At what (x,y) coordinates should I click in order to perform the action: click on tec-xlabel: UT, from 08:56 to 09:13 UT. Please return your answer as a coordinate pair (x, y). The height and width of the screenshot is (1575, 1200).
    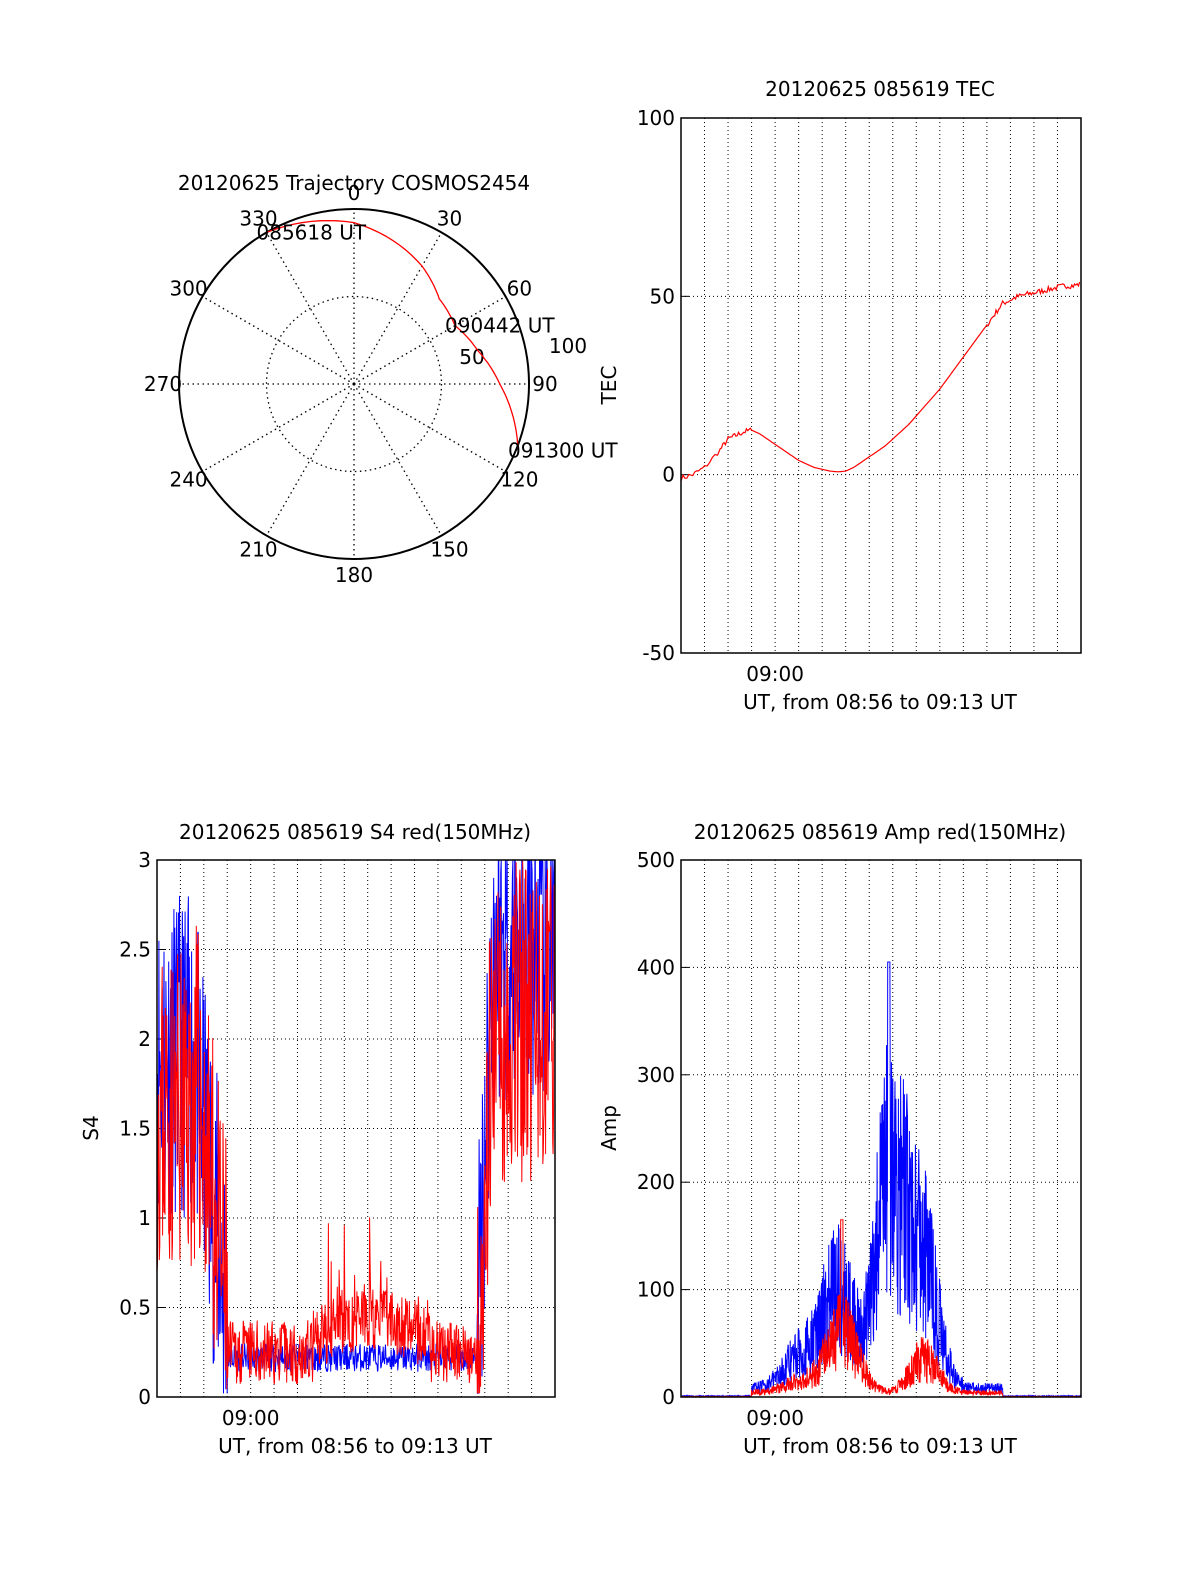
    Looking at the image, I should click on (880, 702).